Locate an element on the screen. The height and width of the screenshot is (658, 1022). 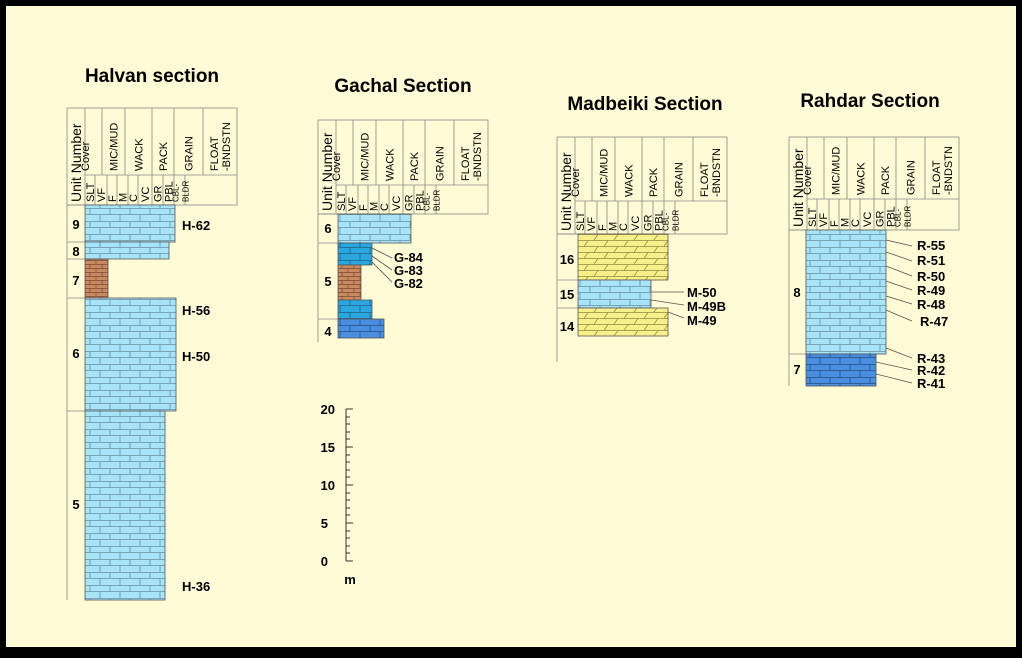
halvan-bed-unit5 is located at coordinates (125, 505).